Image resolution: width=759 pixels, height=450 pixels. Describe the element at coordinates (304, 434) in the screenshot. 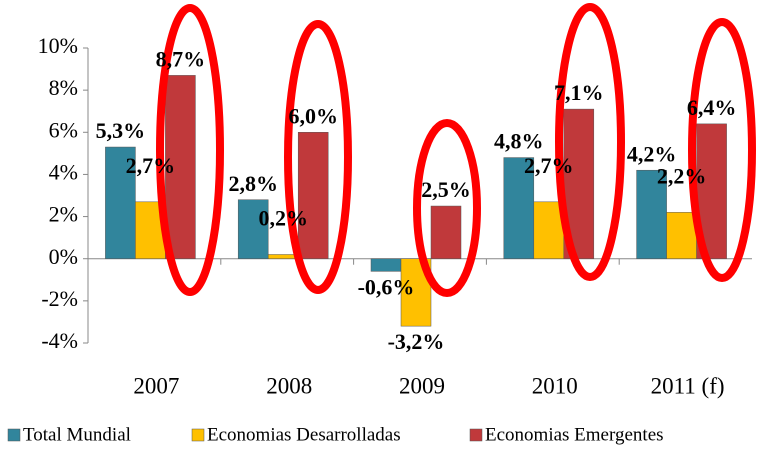

I see `legend-label: Economias Desarrolladas` at that location.